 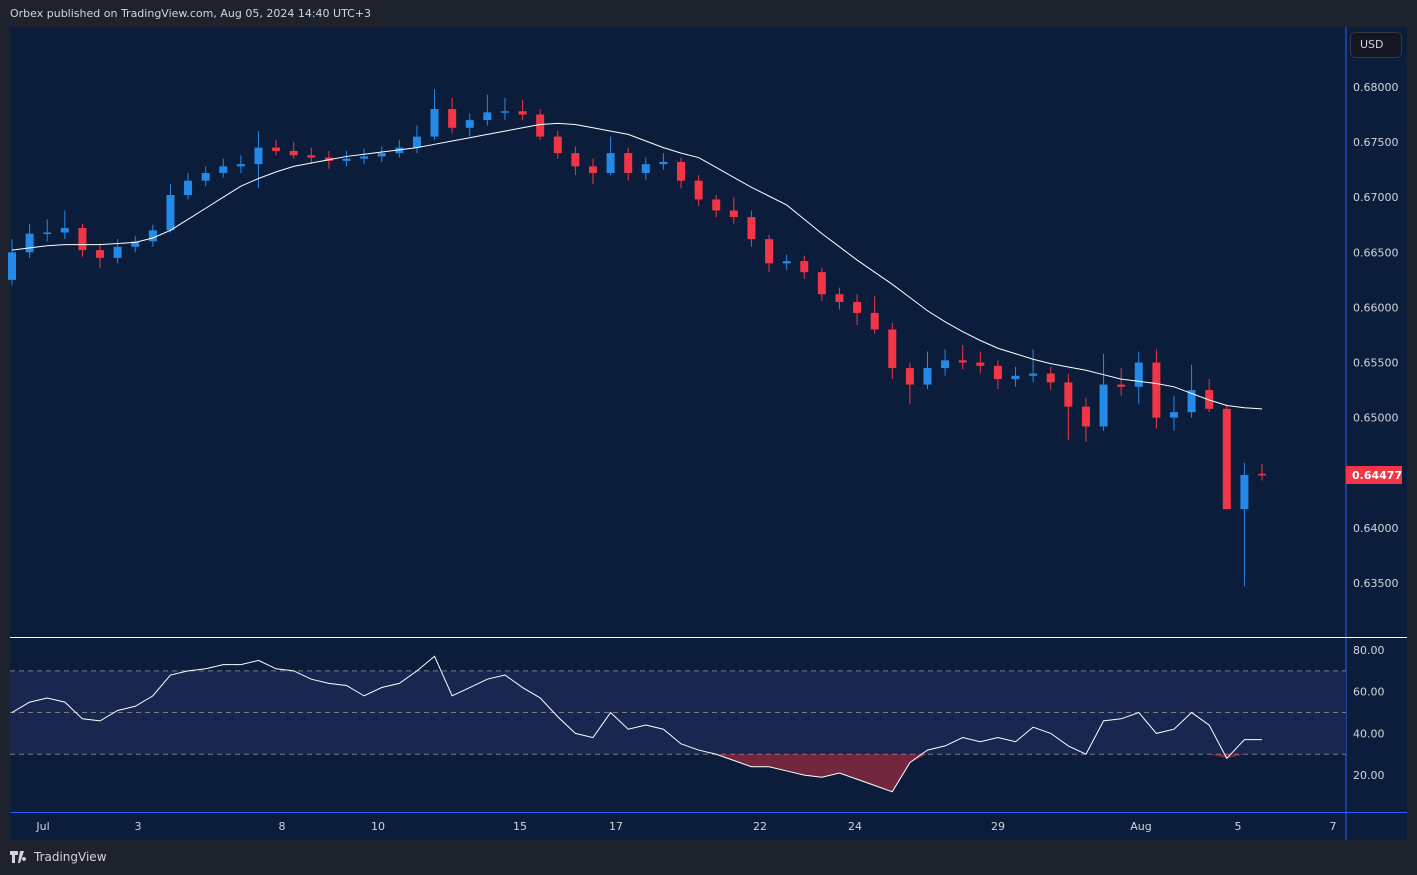 I want to click on tradingview-logo-icon, so click(x=18, y=857).